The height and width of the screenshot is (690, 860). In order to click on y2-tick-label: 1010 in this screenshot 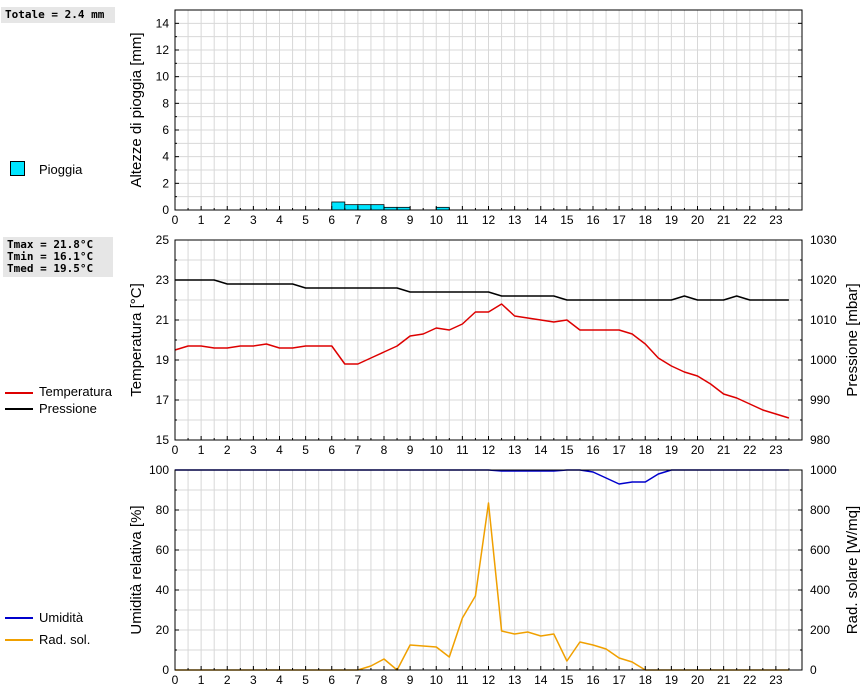, I will do `click(823, 320)`.